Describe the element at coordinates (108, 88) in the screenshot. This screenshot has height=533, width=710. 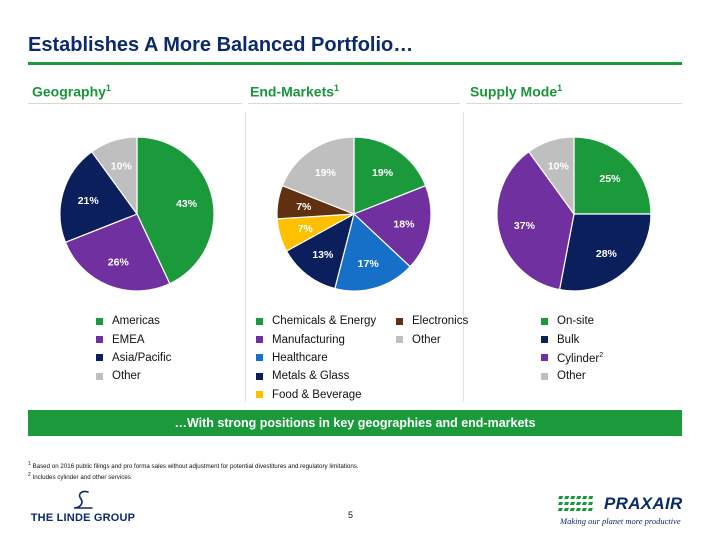
I see `geography-footnote-marker: 1` at that location.